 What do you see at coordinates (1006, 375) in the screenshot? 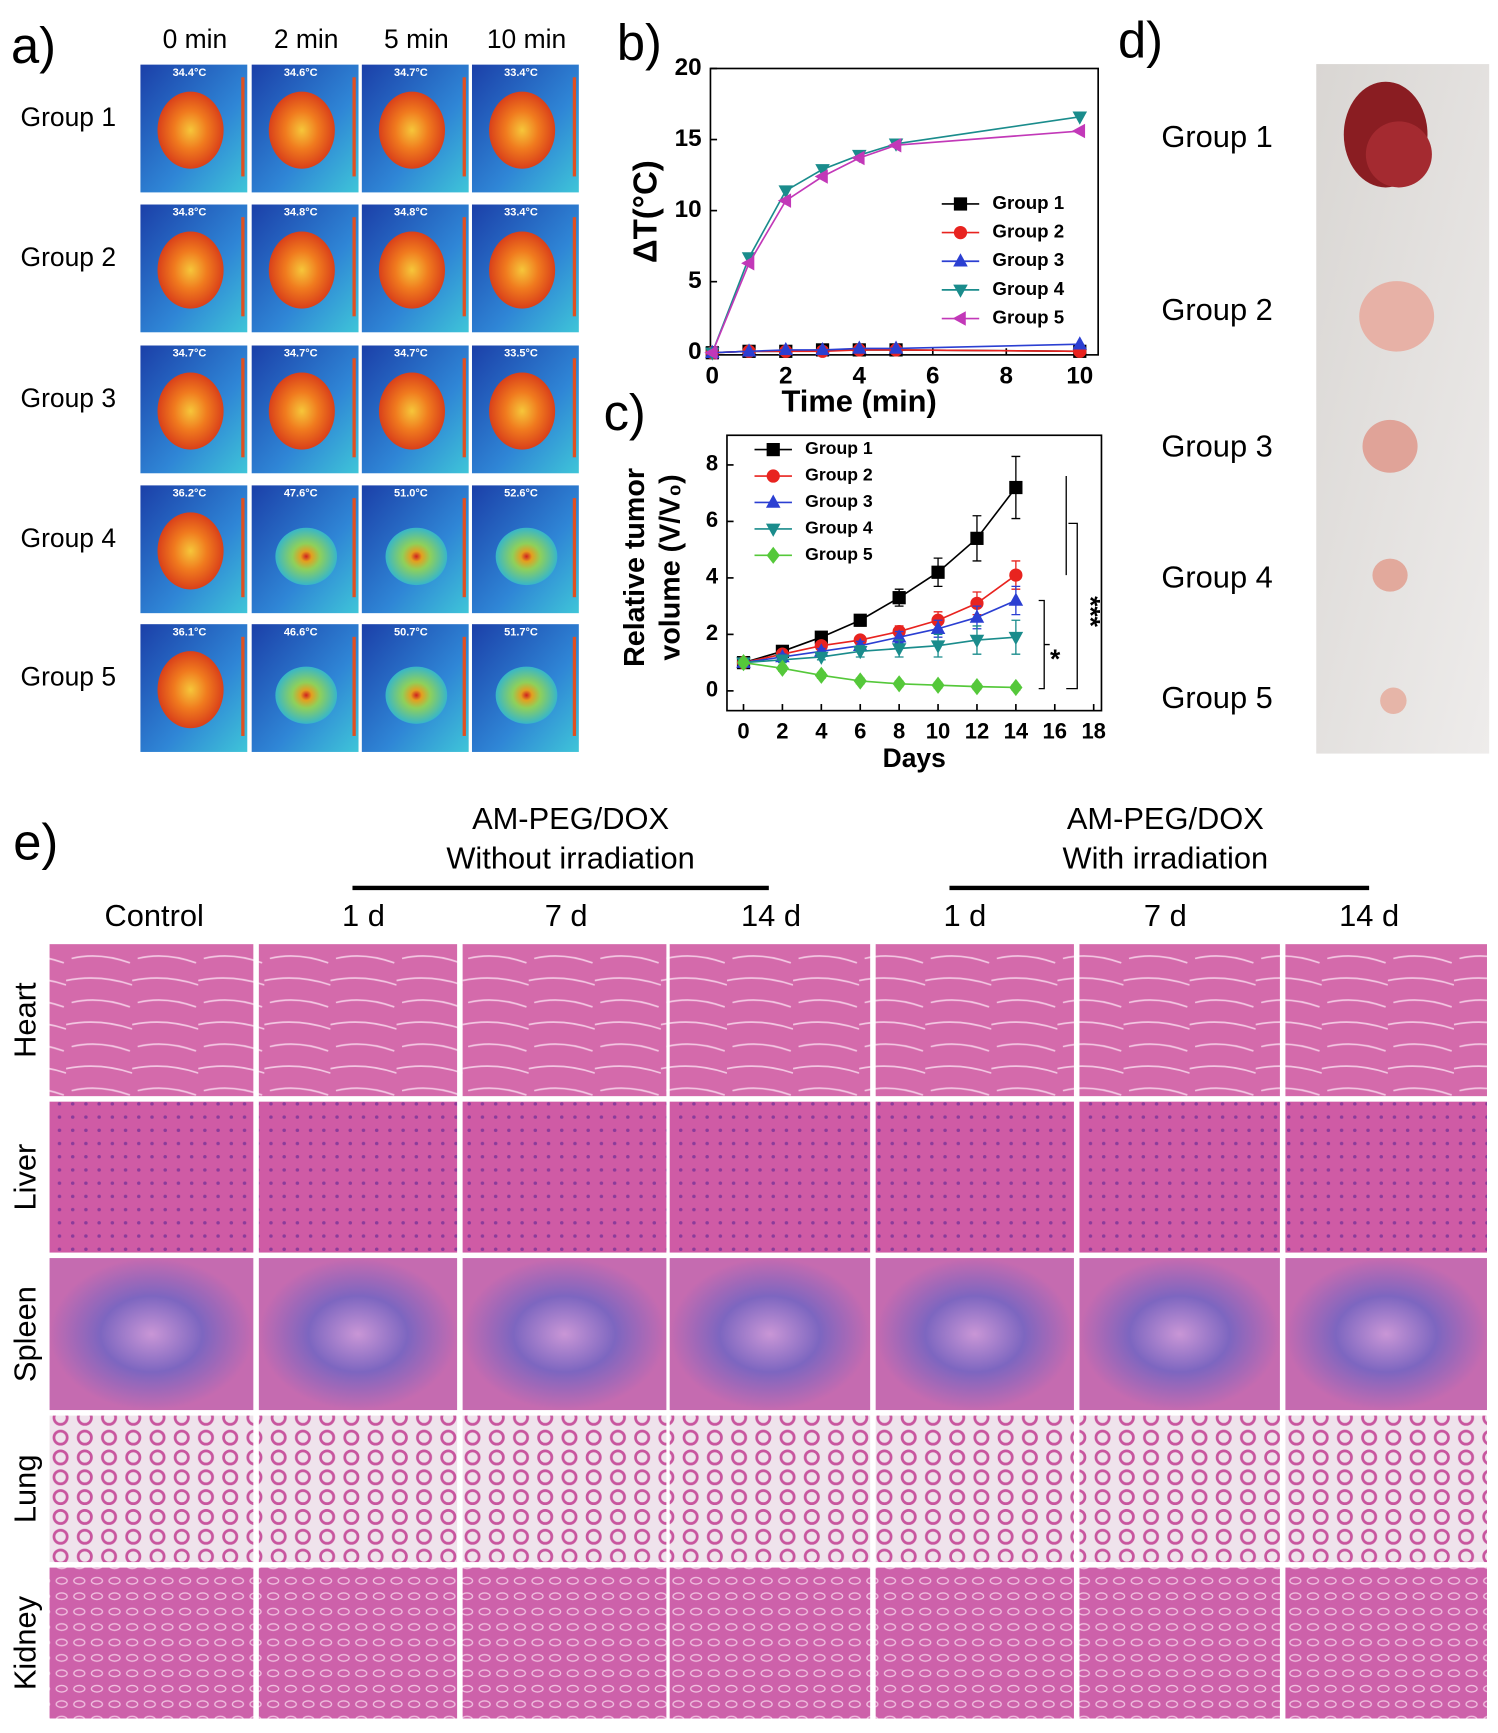
I see `x-tick-label: 8` at bounding box center [1006, 375].